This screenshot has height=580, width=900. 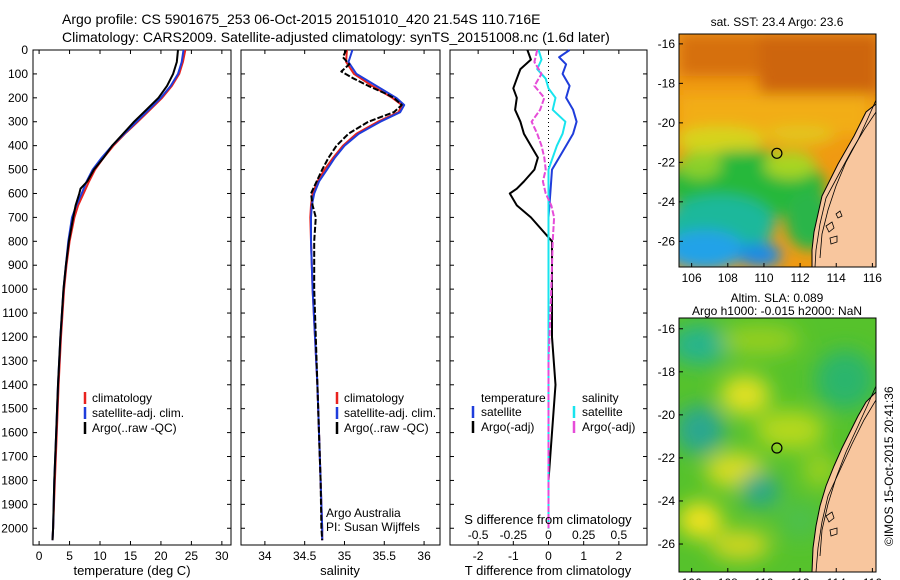 What do you see at coordinates (18, 74) in the screenshot?
I see `depth-tick-label: 100` at bounding box center [18, 74].